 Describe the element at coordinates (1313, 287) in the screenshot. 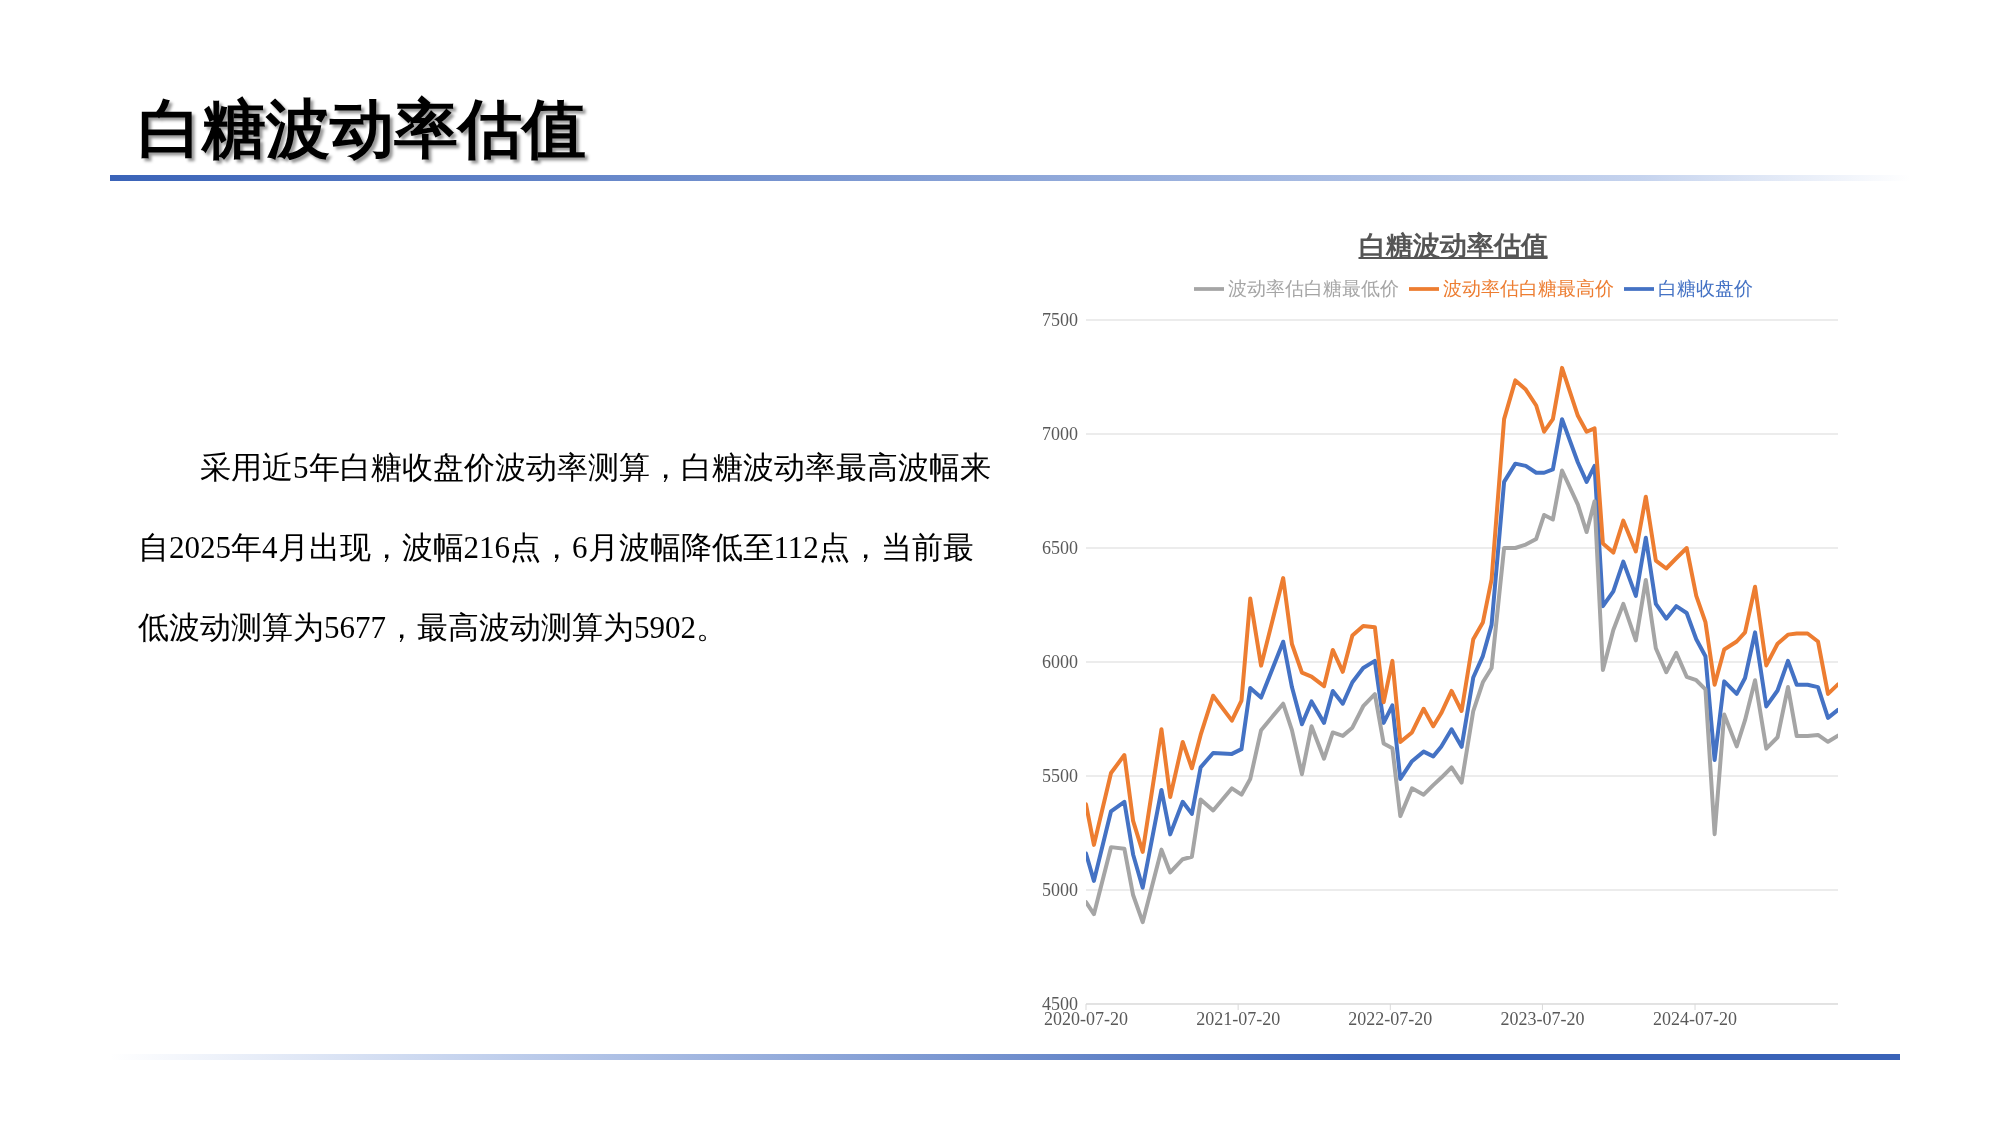

I see `legend-label: 波动率估白糖最低价` at that location.